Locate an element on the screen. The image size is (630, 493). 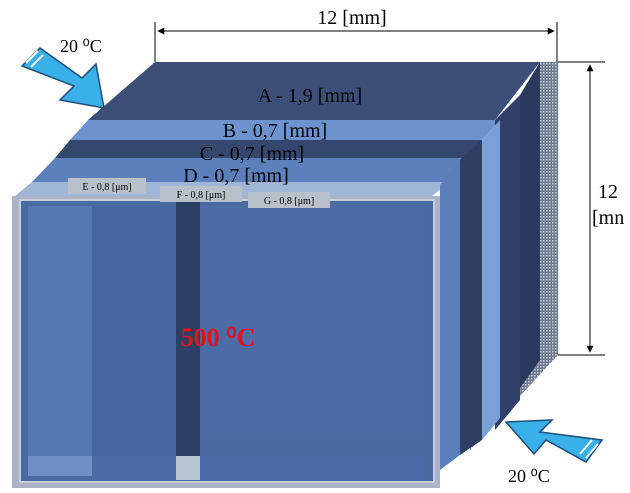
front-face-center is located at coordinates (136, 331).